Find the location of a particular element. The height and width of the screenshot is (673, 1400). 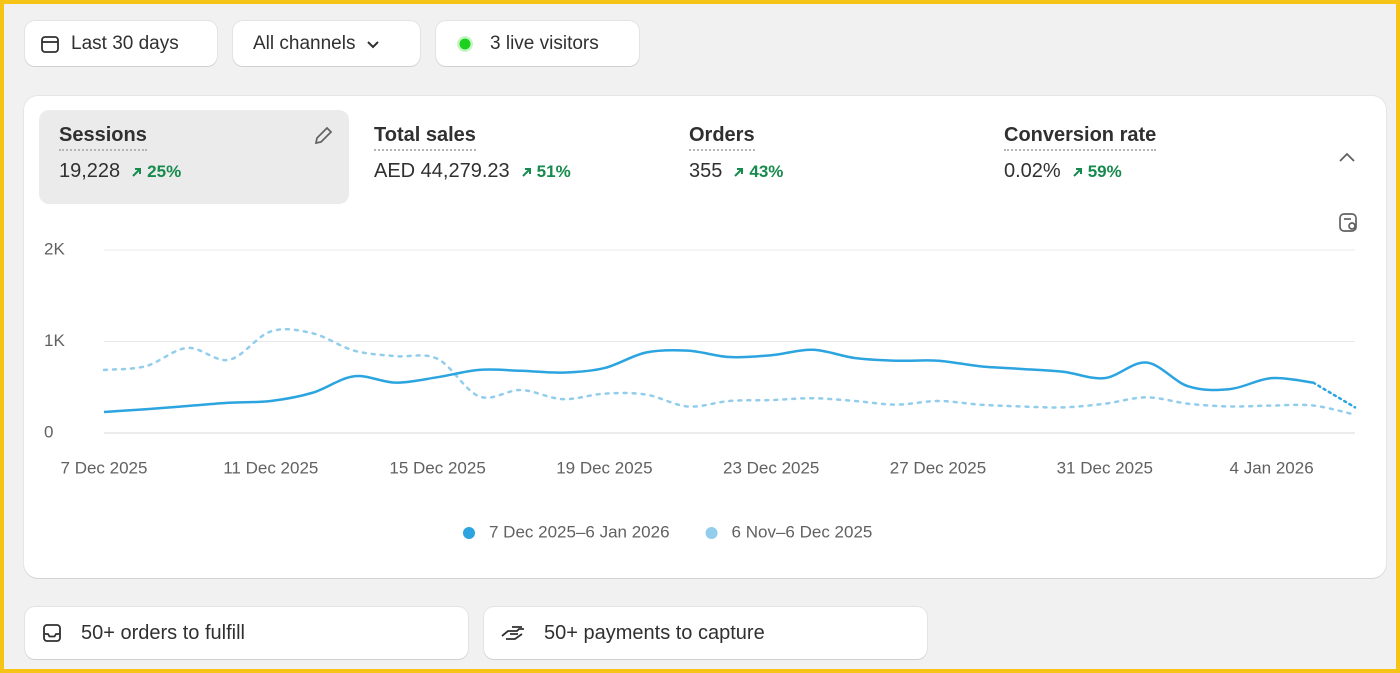

x-tick-label: 19 Dec 2025 is located at coordinates (604, 467).